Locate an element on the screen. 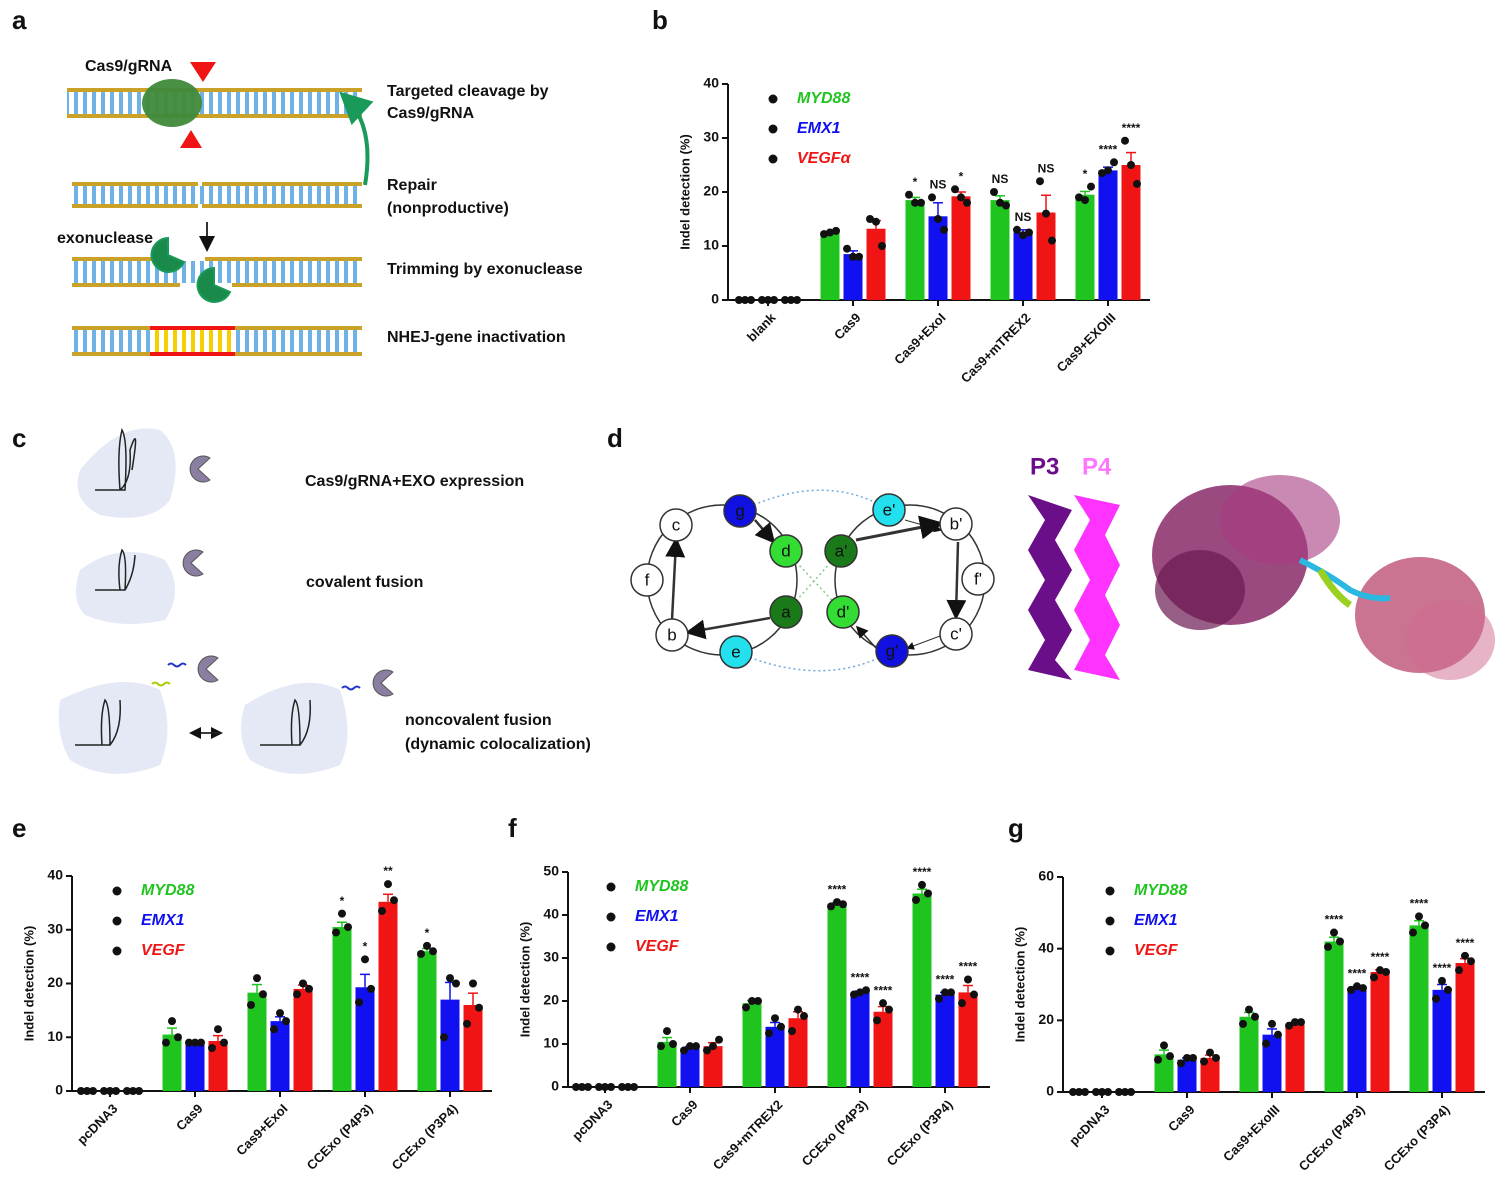 The width and height of the screenshot is (1505, 1197). panel-letter: g is located at coordinates (1016, 828).